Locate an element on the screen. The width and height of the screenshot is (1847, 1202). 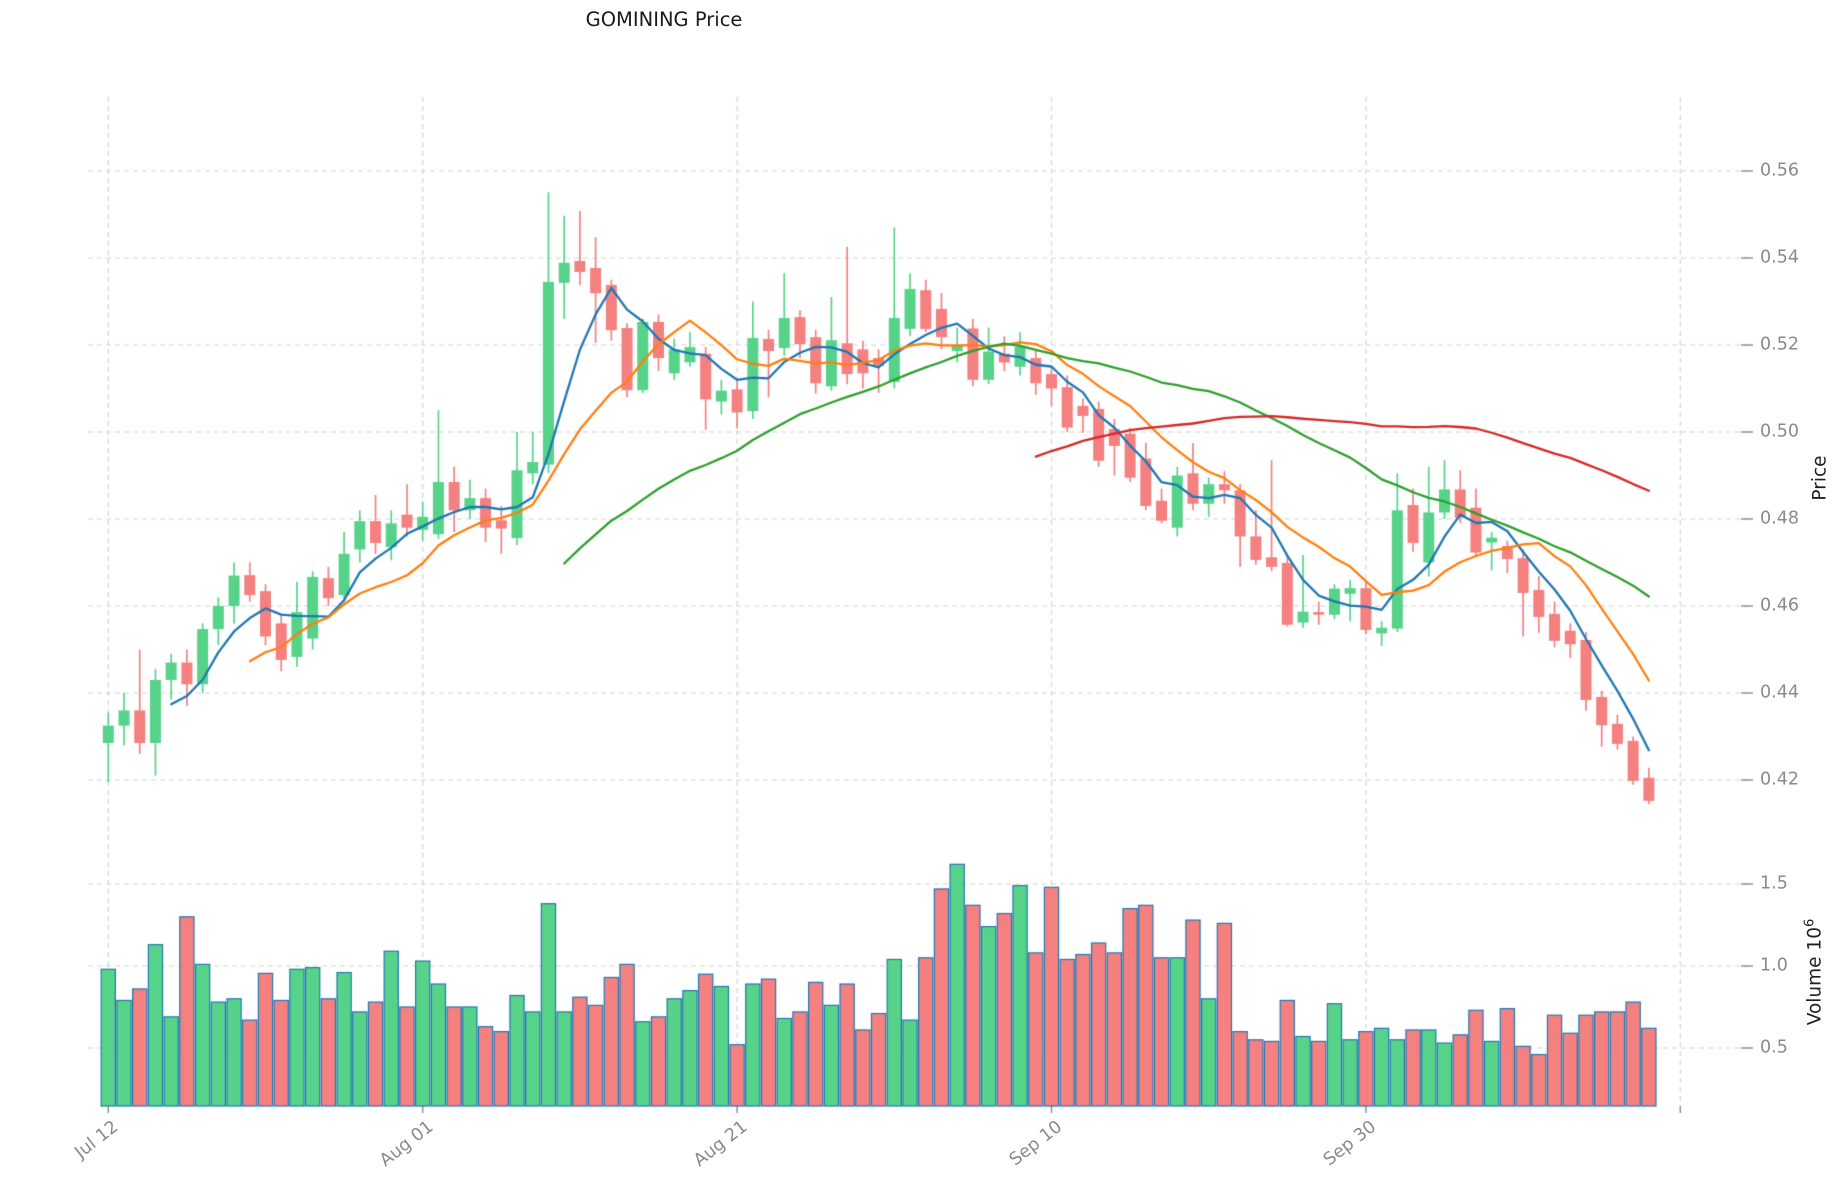
price-tick-label: 0.50 is located at coordinates (1779, 431).